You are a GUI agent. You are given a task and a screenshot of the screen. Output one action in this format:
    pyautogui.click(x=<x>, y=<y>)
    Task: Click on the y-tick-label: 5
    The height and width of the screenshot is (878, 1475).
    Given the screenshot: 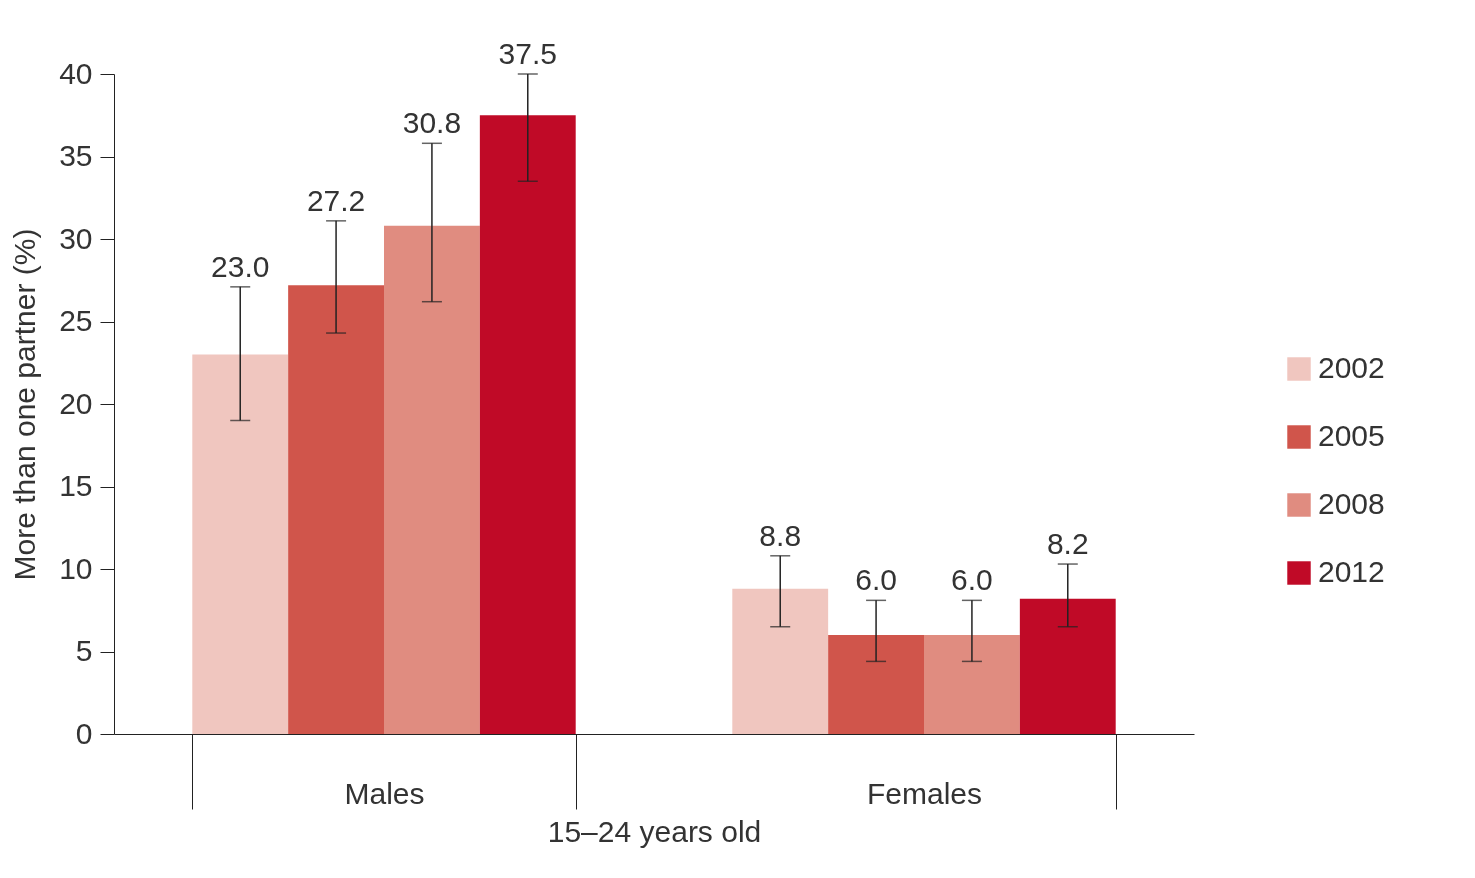 What is the action you would take?
    pyautogui.click(x=84, y=650)
    